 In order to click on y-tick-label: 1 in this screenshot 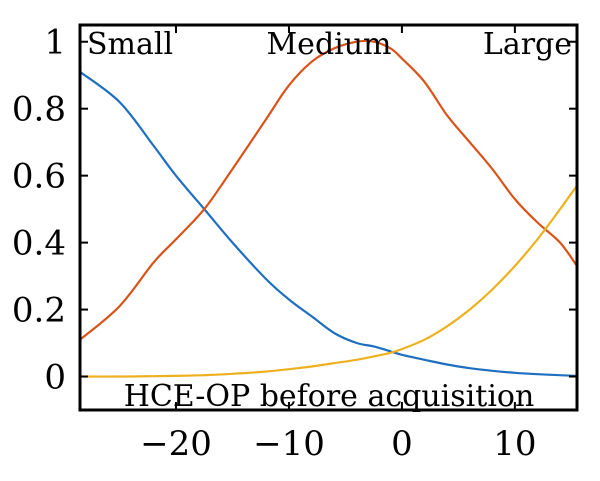, I will do `click(55, 43)`.